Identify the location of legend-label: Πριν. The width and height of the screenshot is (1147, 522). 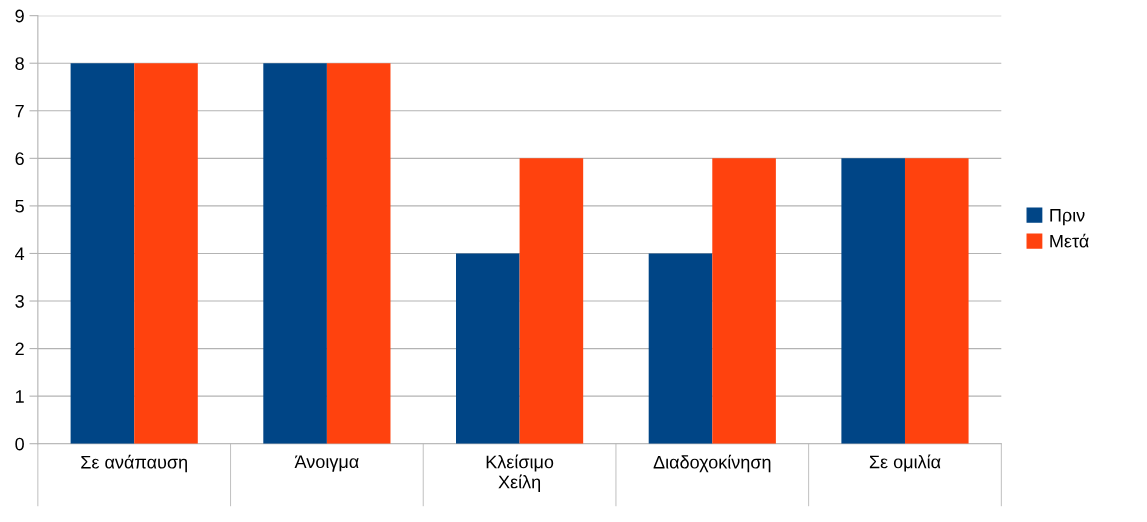
(1067, 217).